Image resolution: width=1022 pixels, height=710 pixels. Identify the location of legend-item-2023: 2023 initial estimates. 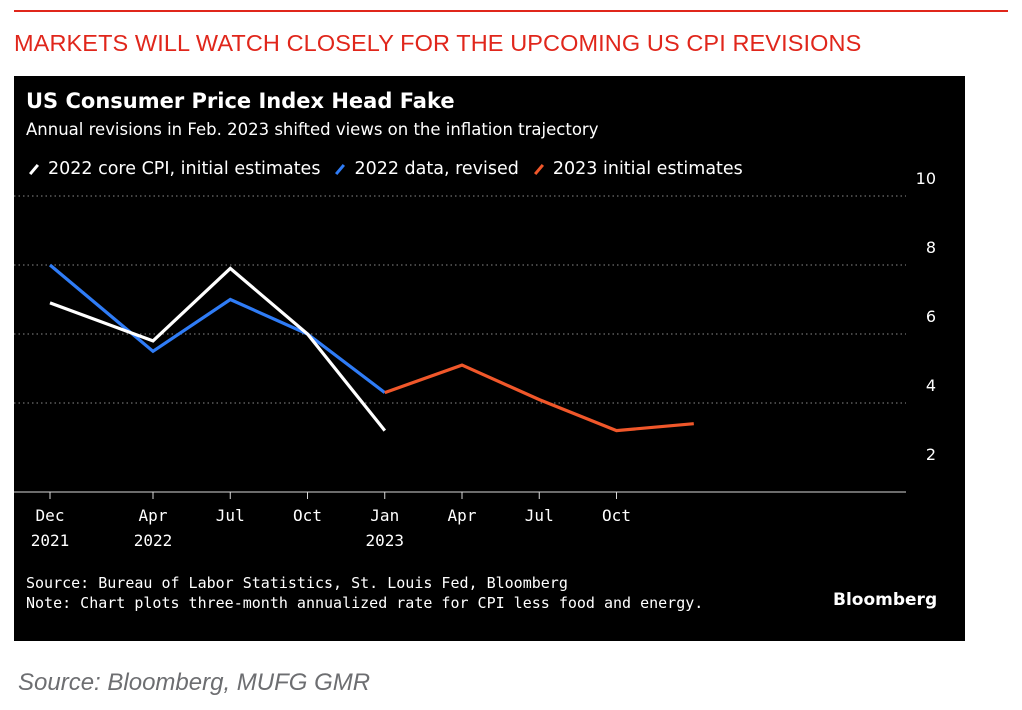
(637, 169).